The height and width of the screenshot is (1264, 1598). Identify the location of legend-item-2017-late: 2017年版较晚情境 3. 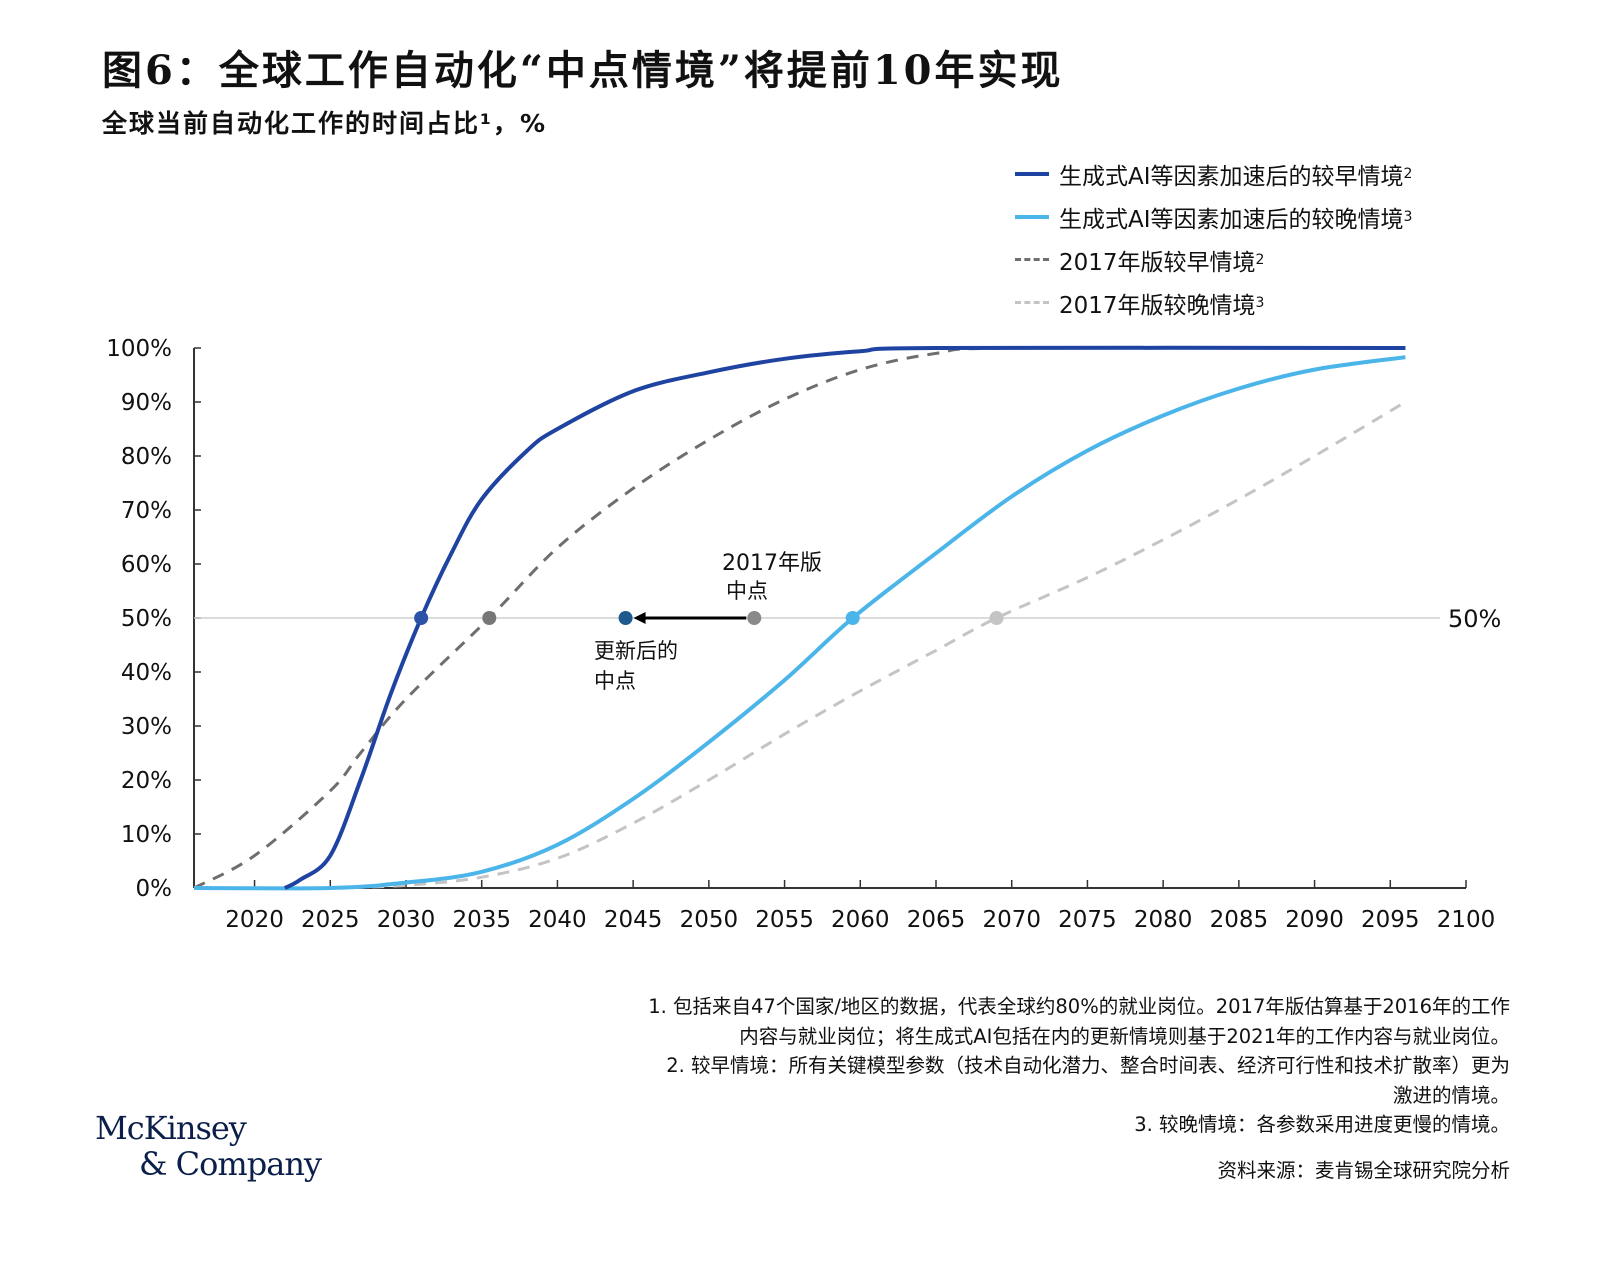
(1213, 302).